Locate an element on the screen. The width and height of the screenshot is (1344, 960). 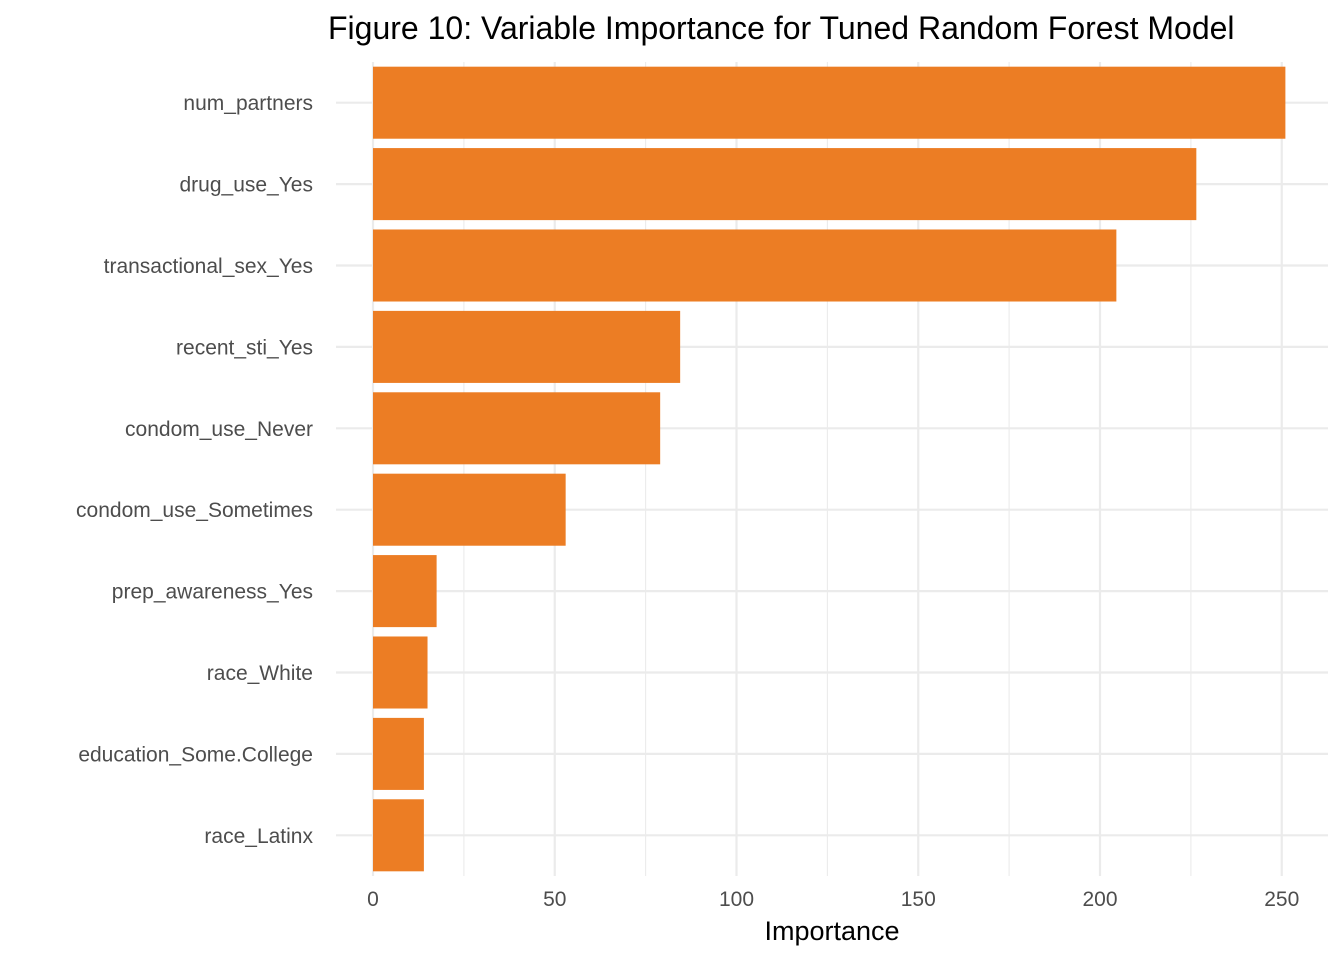
bar-education_Some.College is located at coordinates (398, 753).